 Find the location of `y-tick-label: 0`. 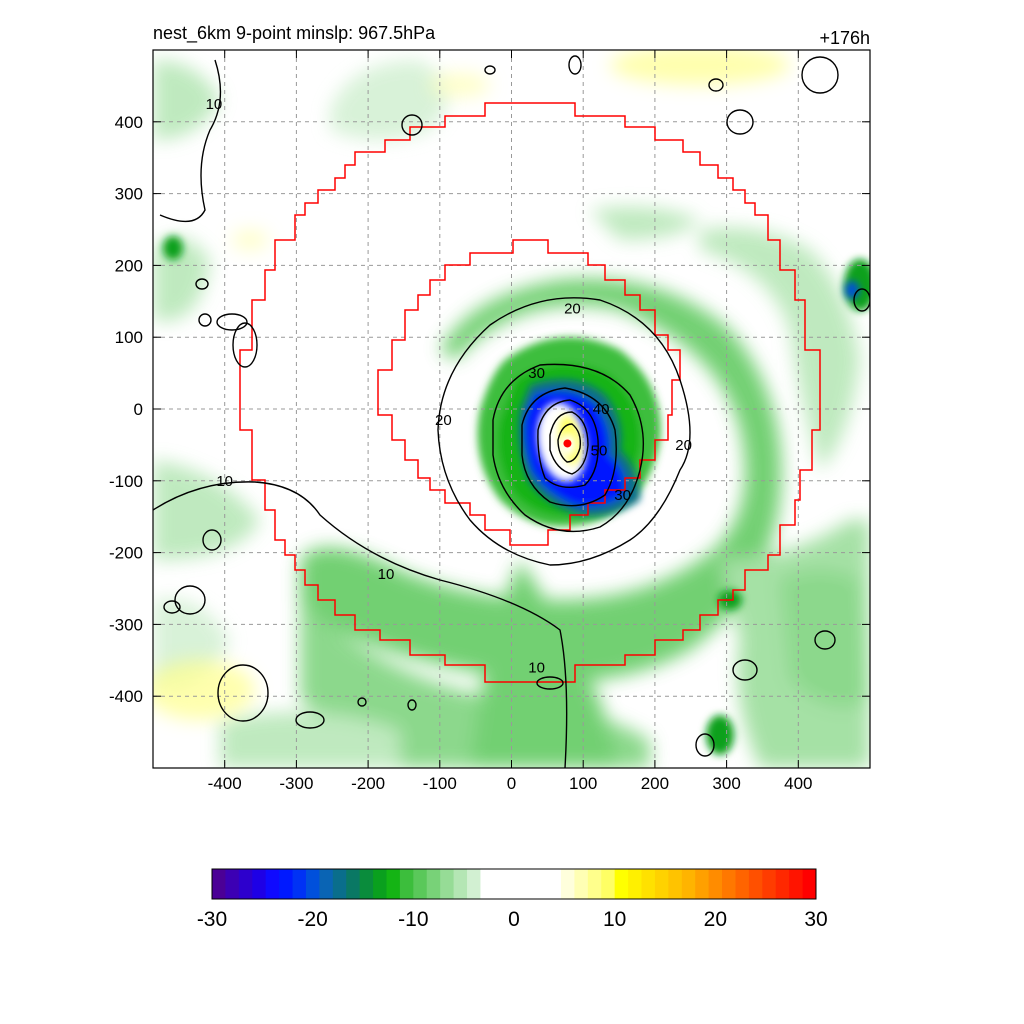

y-tick-label: 0 is located at coordinates (138, 409).